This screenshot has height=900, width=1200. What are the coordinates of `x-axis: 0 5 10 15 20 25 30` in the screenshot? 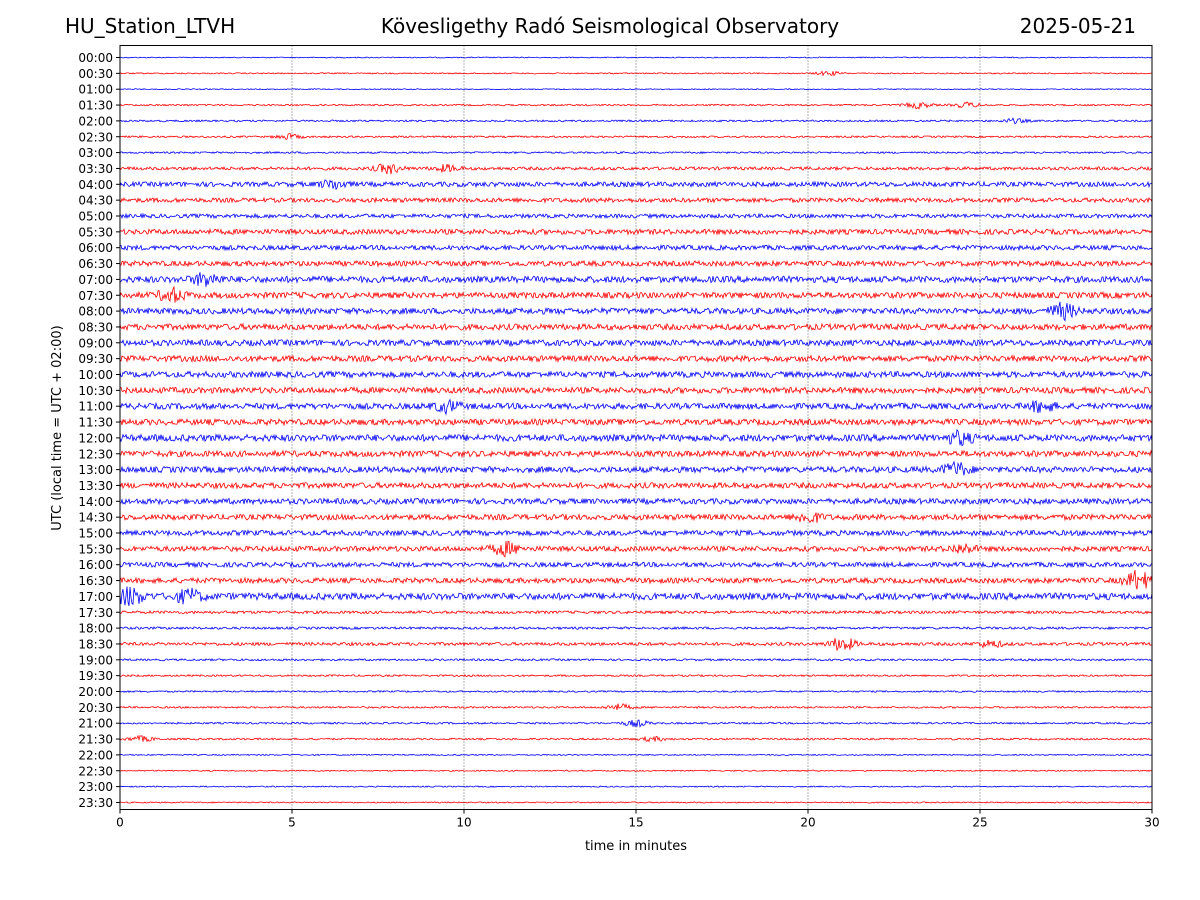 It's located at (638, 819).